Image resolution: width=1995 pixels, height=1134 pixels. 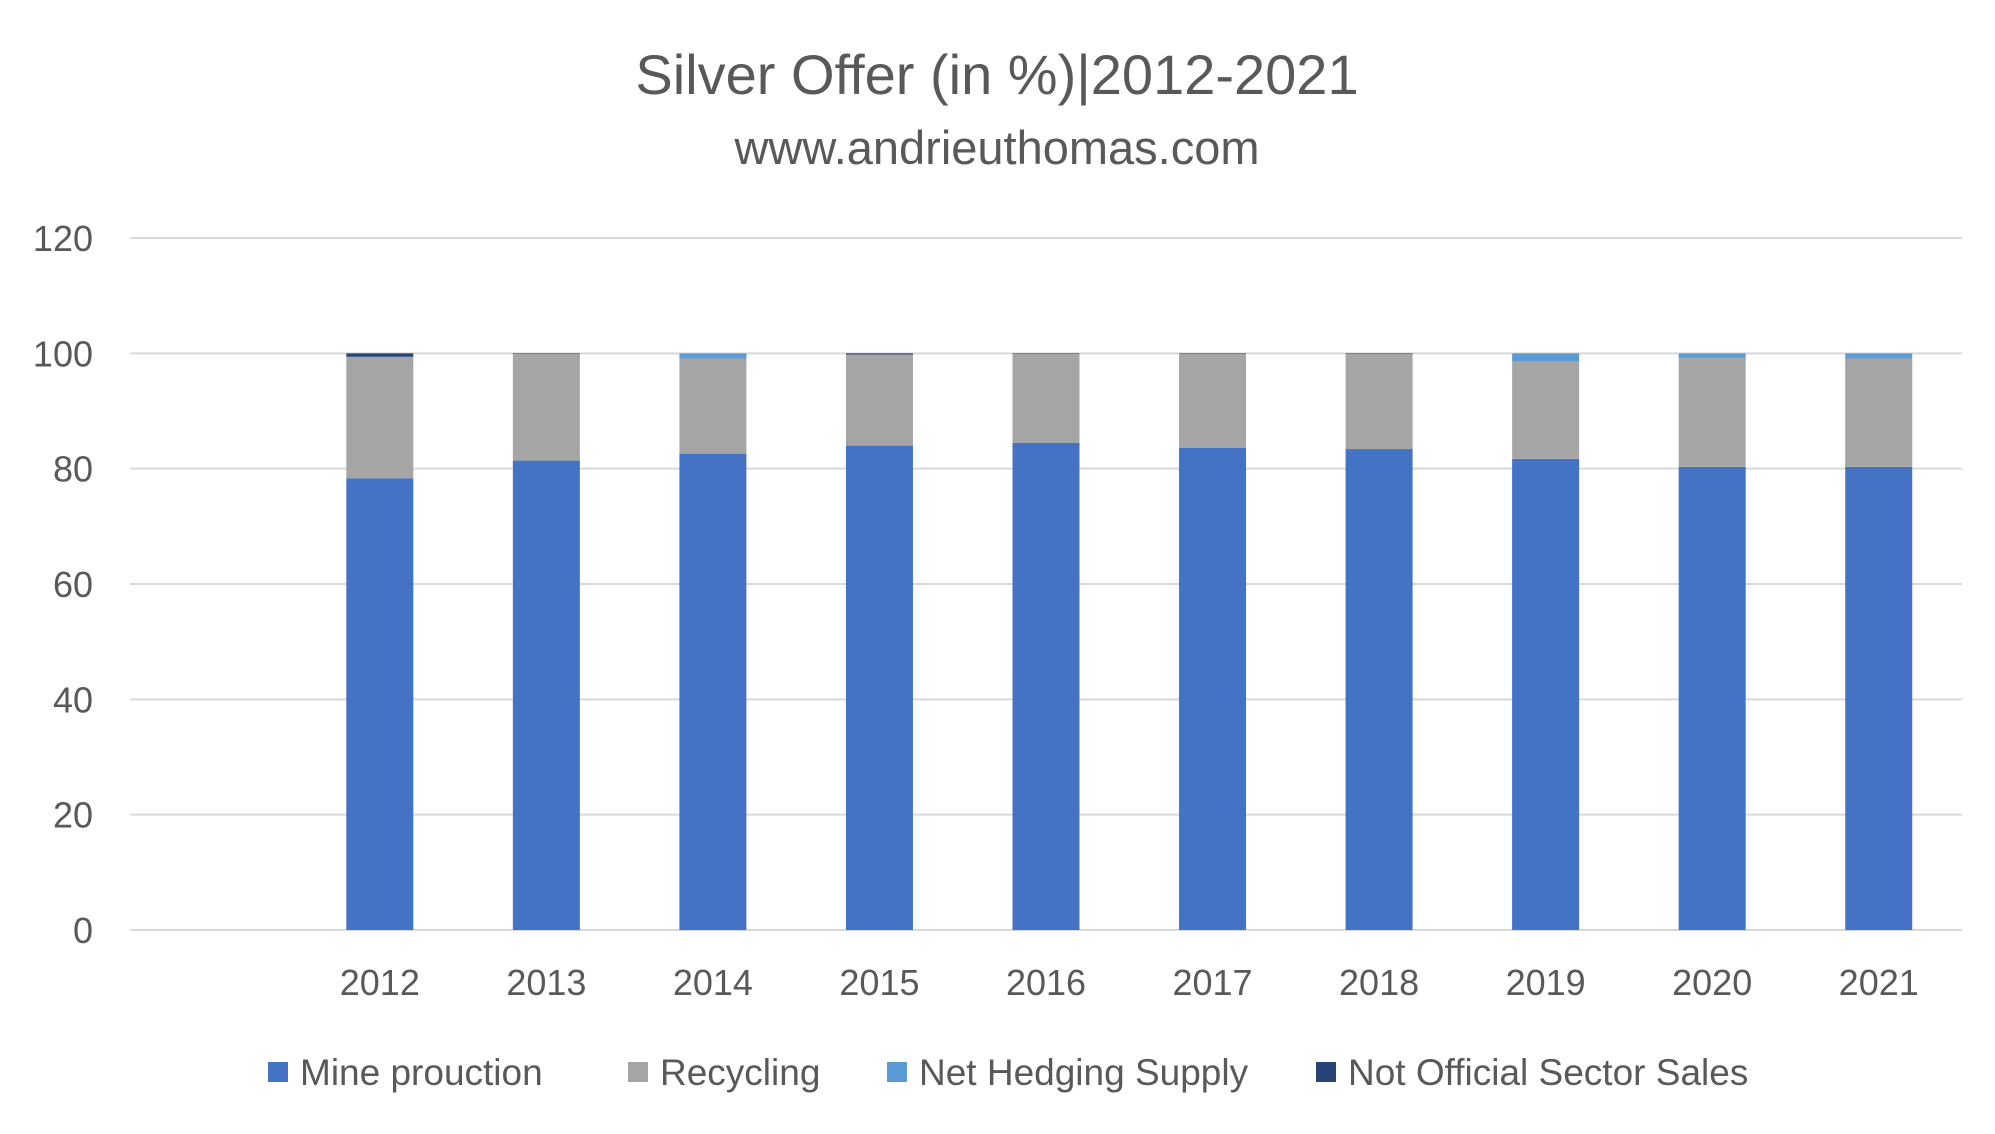 I want to click on legend-label: Net Hedging Supply, so click(x=1084, y=1072).